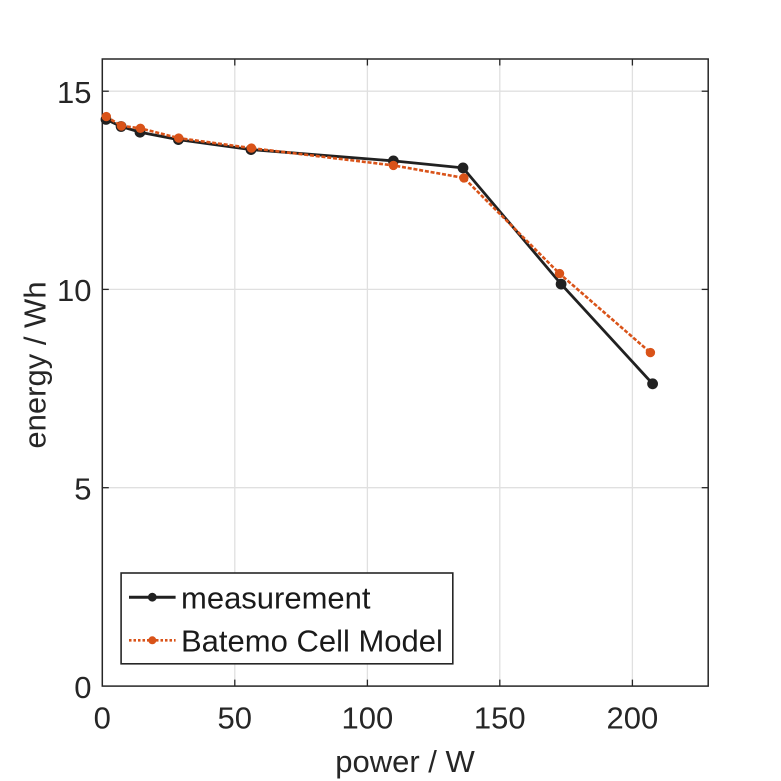 This screenshot has height=781, width=781. Describe the element at coordinates (74, 290) in the screenshot. I see `svg-text: 10` at that location.